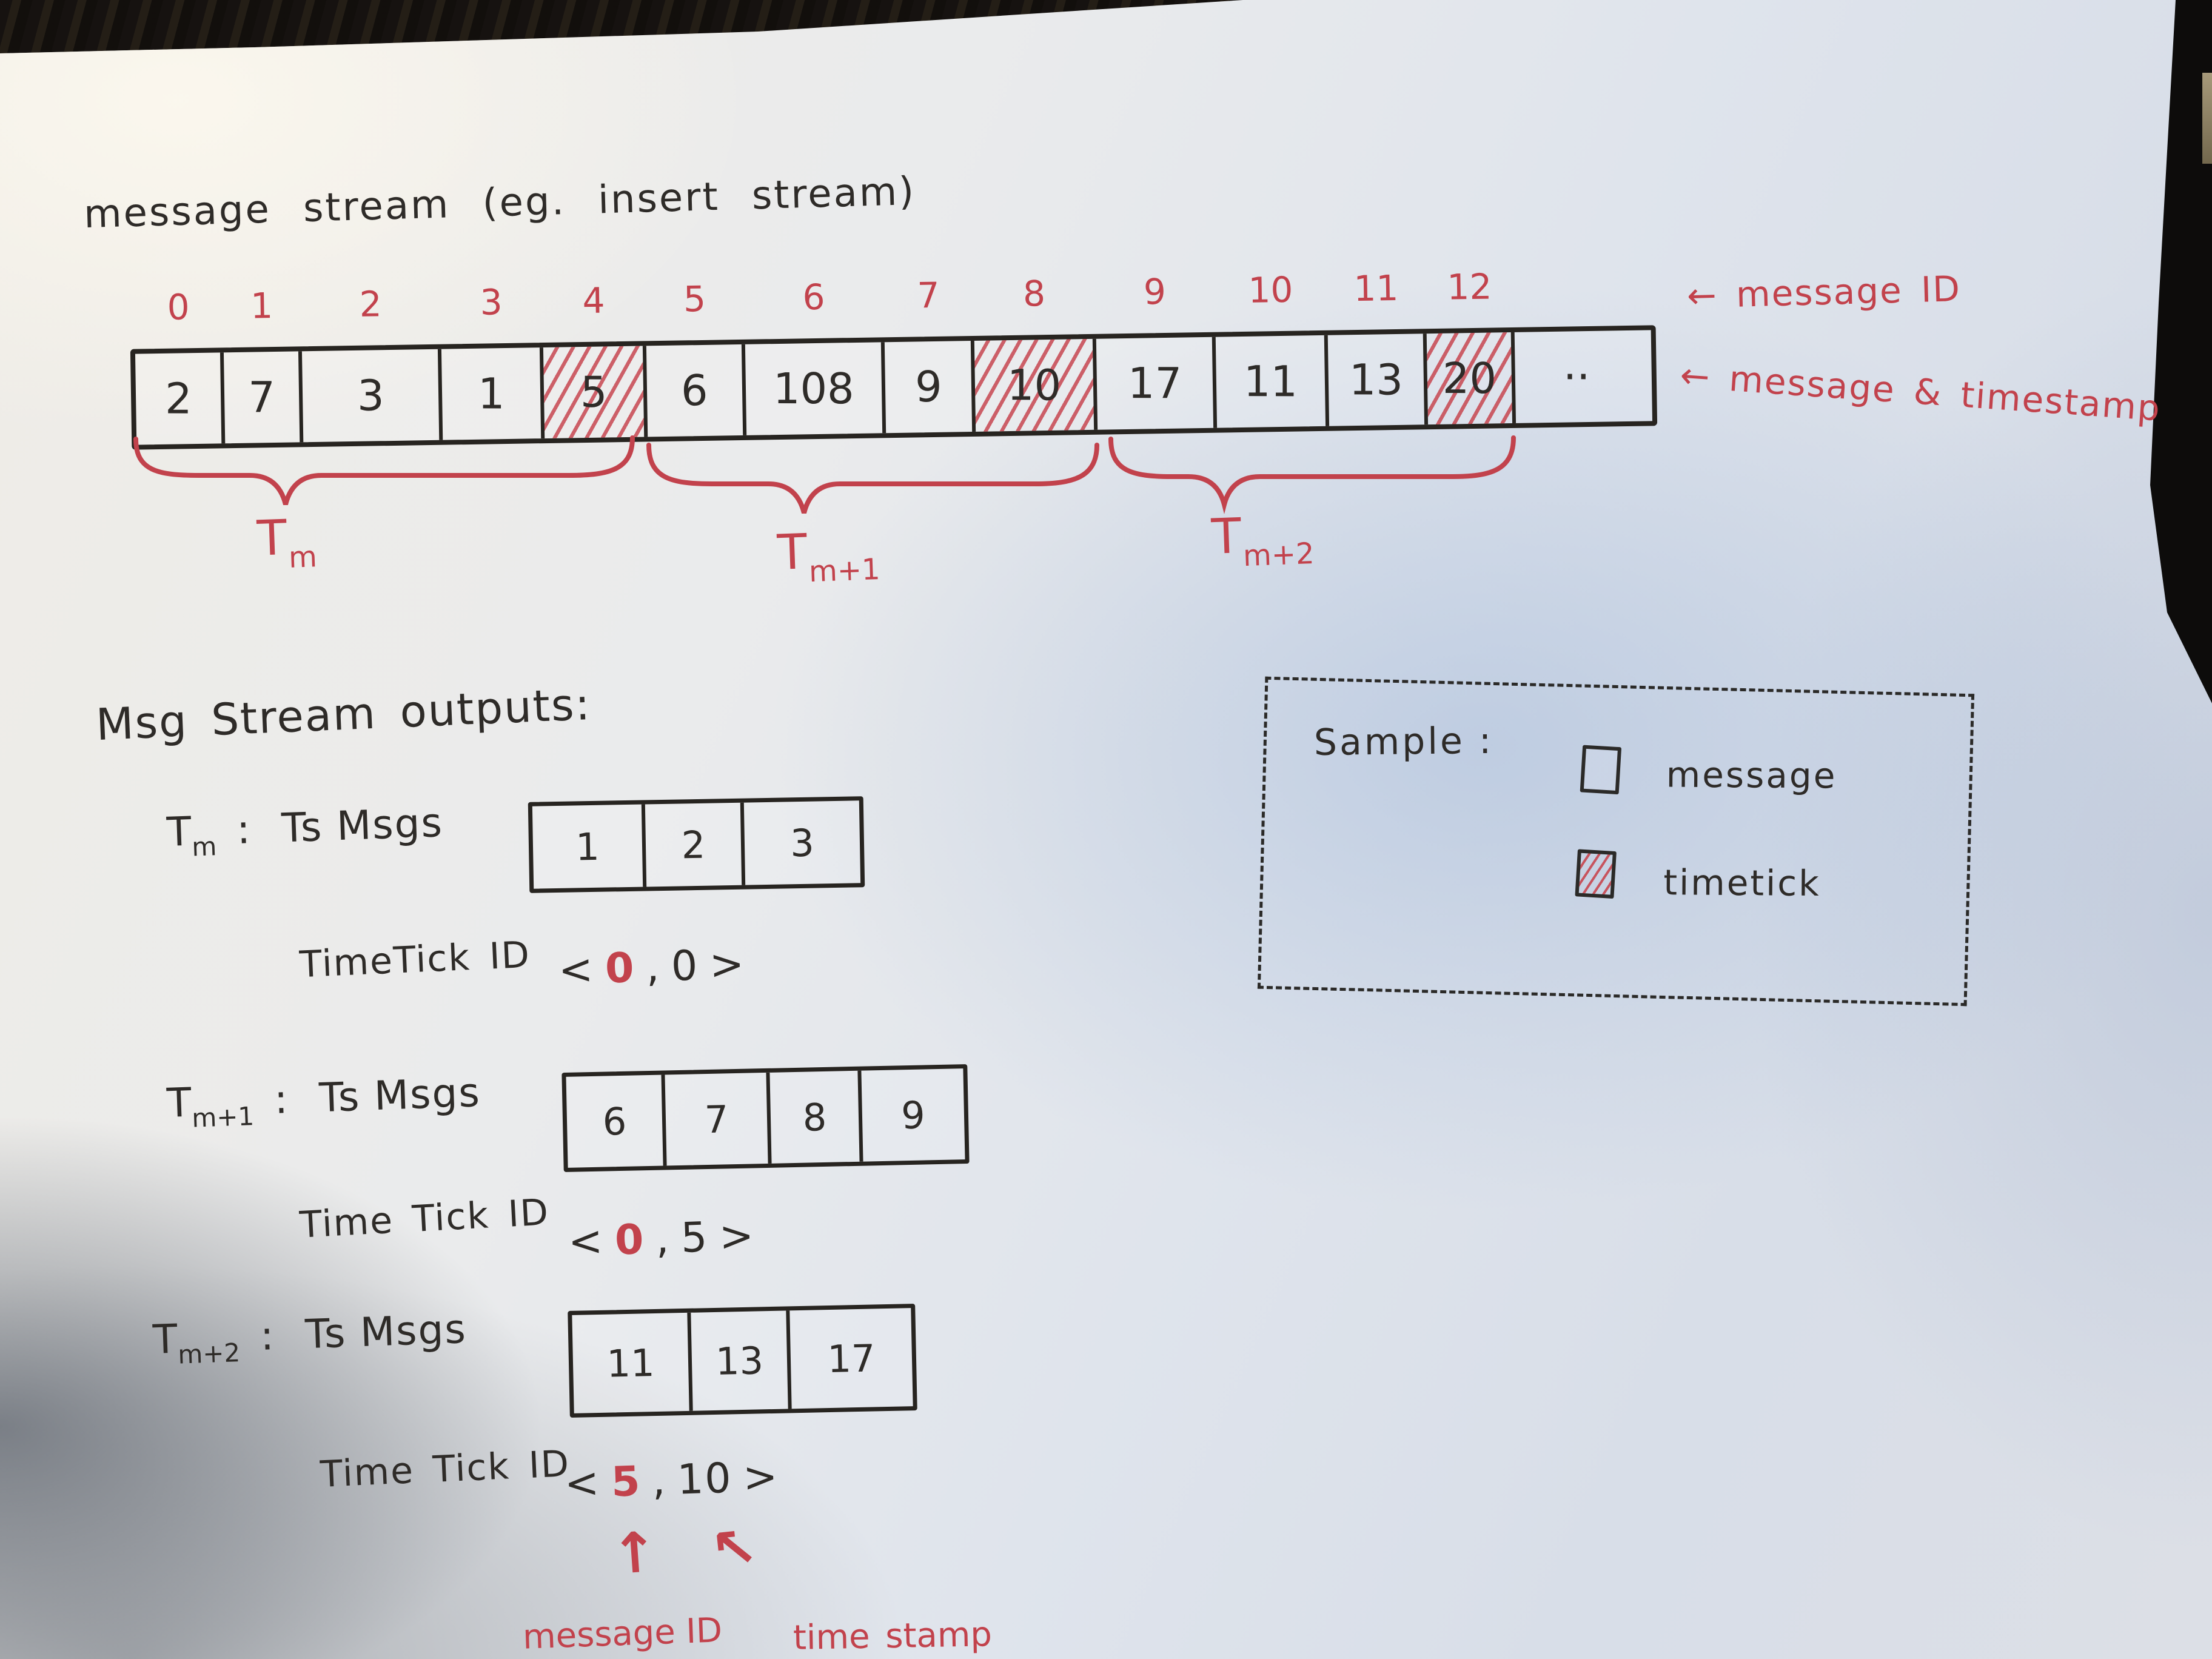 Image resolution: width=2212 pixels, height=1659 pixels. Describe the element at coordinates (1601, 770) in the screenshot. I see `message-swatch-icon` at that location.